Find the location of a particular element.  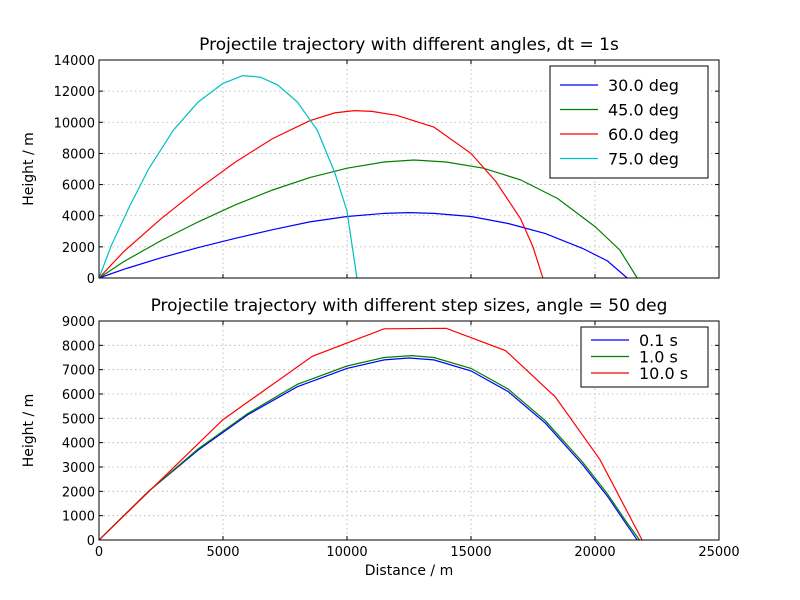

y-tick-label: 9000 is located at coordinates (78, 322).